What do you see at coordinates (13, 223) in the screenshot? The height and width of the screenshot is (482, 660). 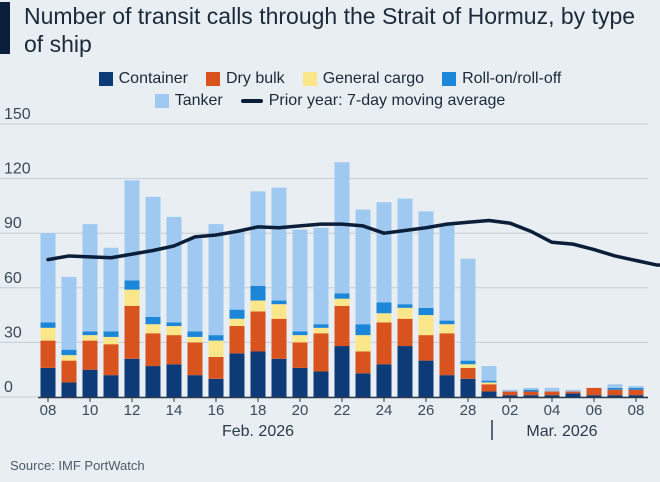 I see `y-tick-label: 90` at bounding box center [13, 223].